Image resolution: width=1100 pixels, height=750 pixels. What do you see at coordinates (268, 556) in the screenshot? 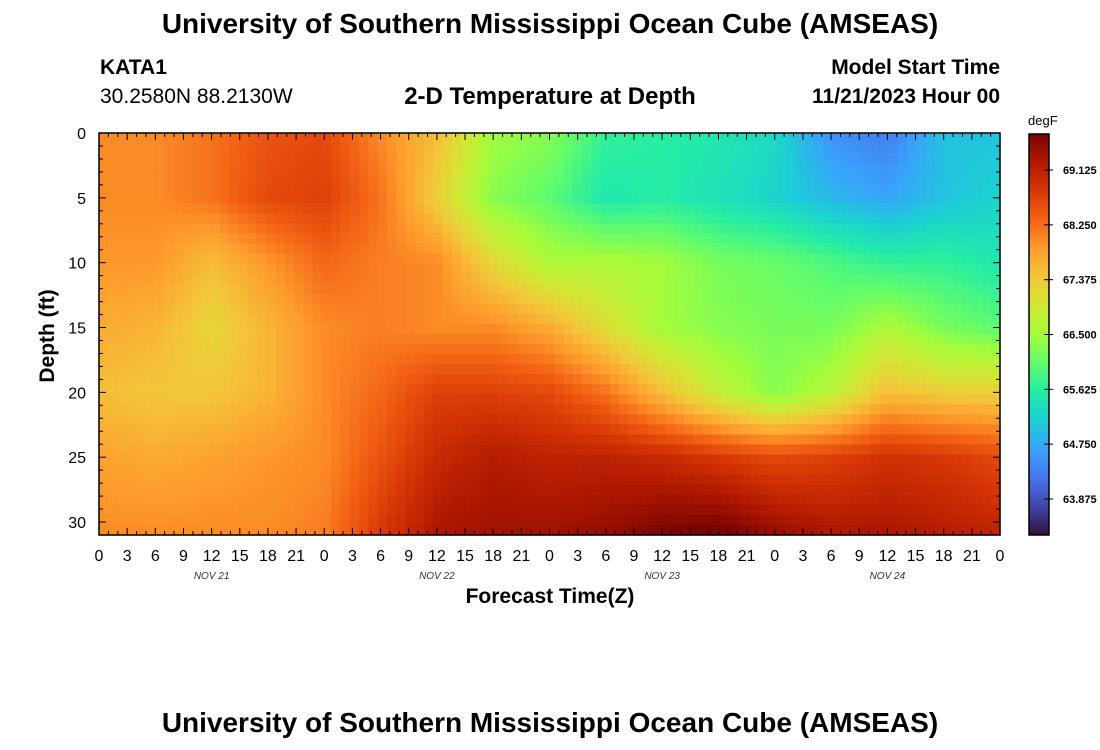
I see `x-tick-label: 18` at bounding box center [268, 556].